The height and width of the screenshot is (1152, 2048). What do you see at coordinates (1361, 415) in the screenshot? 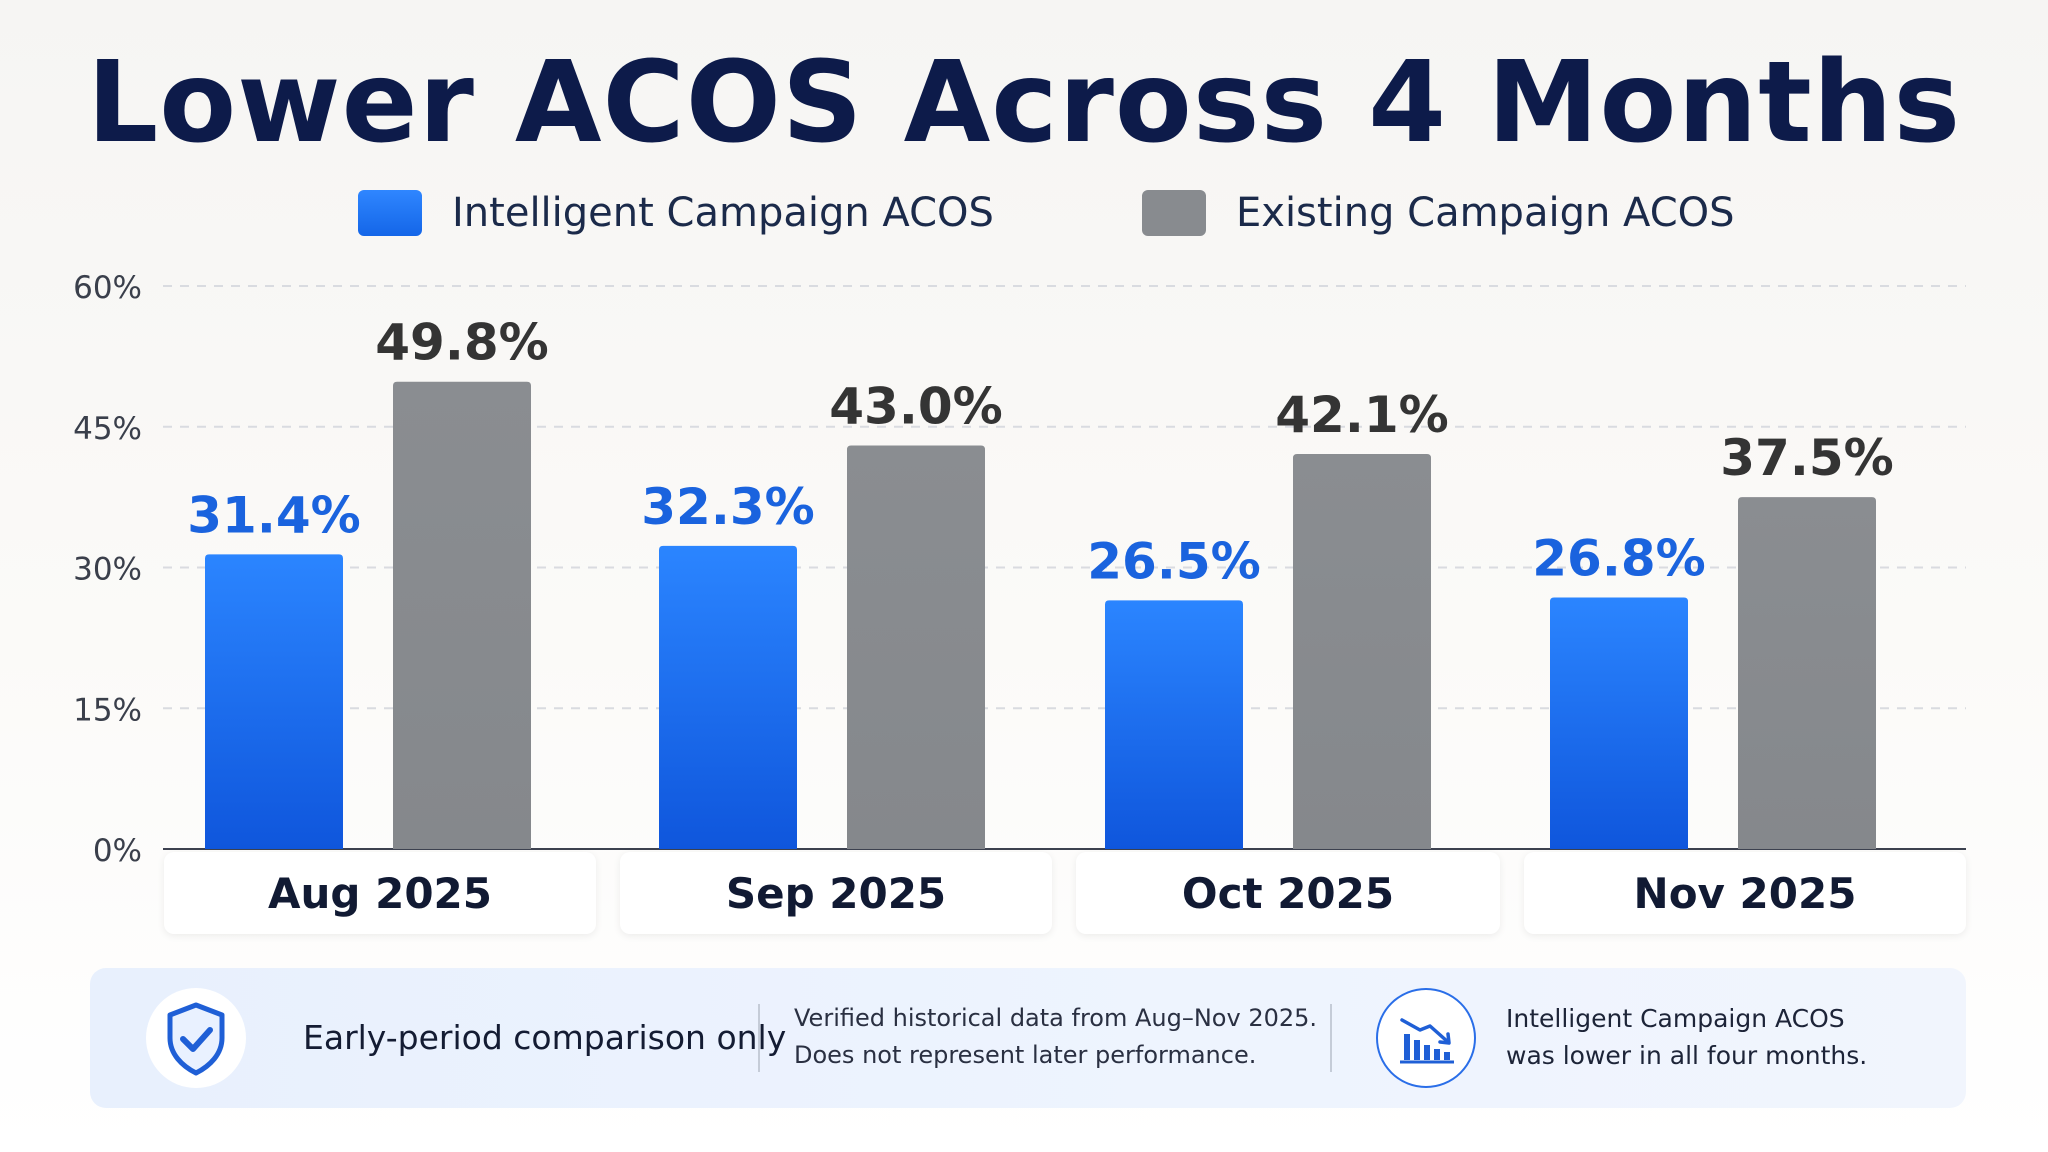
I see `data-label-existing: 42.1%` at bounding box center [1361, 415].